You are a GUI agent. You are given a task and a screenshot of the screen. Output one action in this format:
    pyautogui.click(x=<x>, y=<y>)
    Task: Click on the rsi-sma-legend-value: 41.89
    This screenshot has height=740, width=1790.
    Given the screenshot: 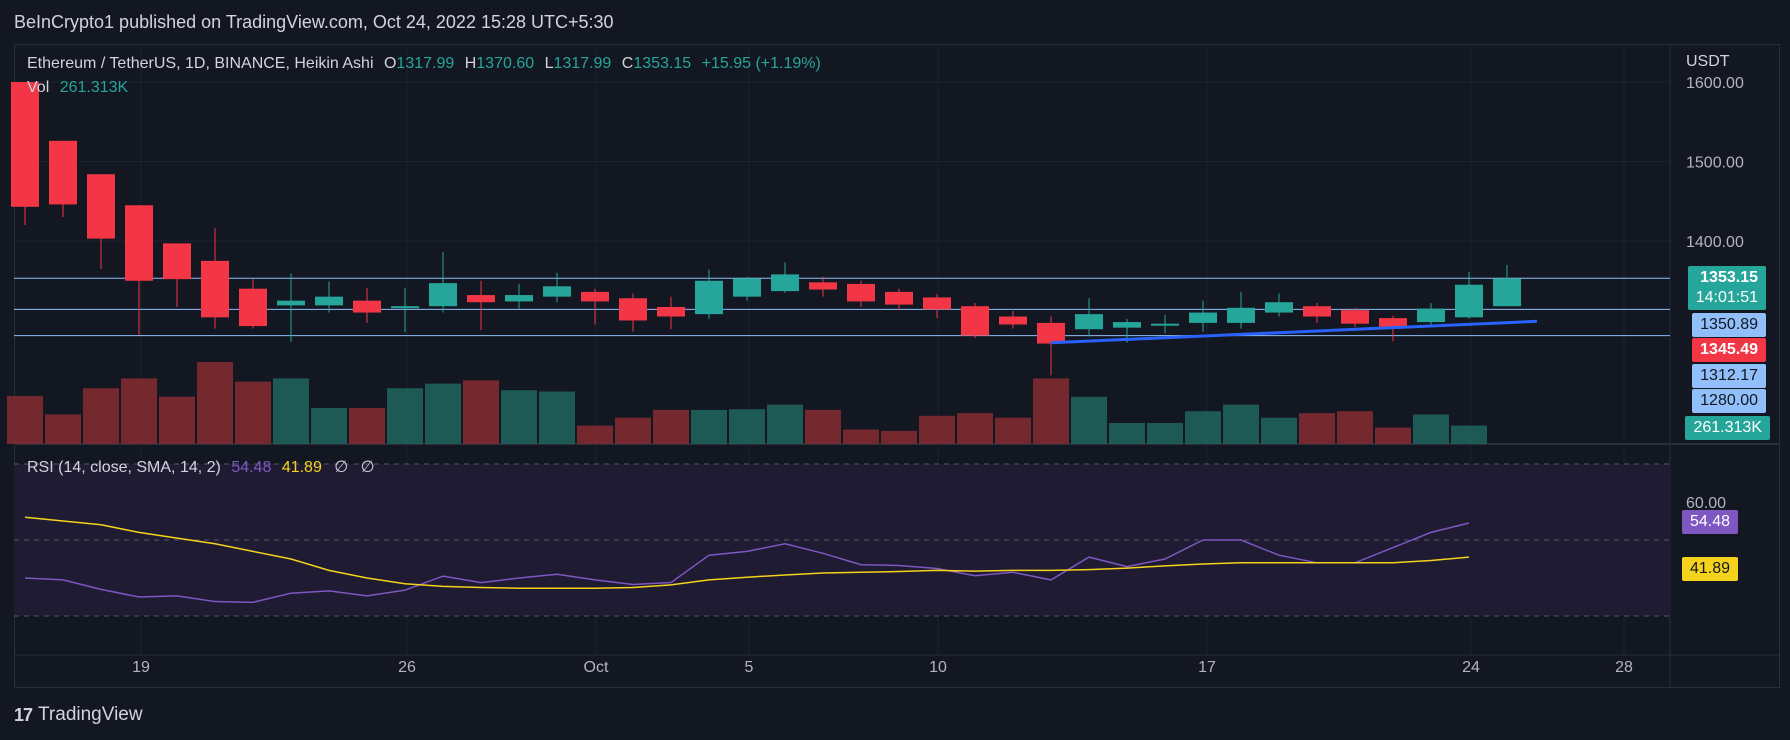 What is the action you would take?
    pyautogui.click(x=301, y=467)
    